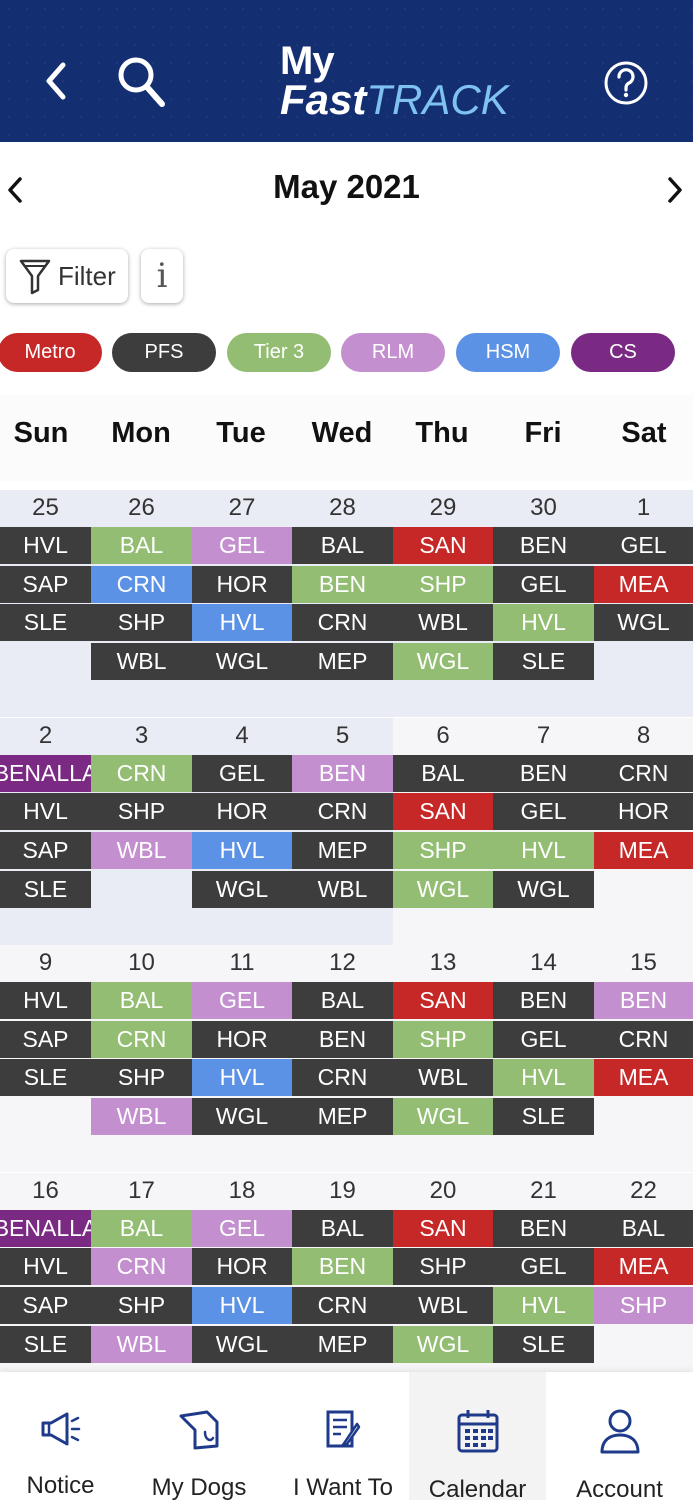  Describe the element at coordinates (164, 352) in the screenshot. I see `legend-pill-pfs: PFS` at that location.